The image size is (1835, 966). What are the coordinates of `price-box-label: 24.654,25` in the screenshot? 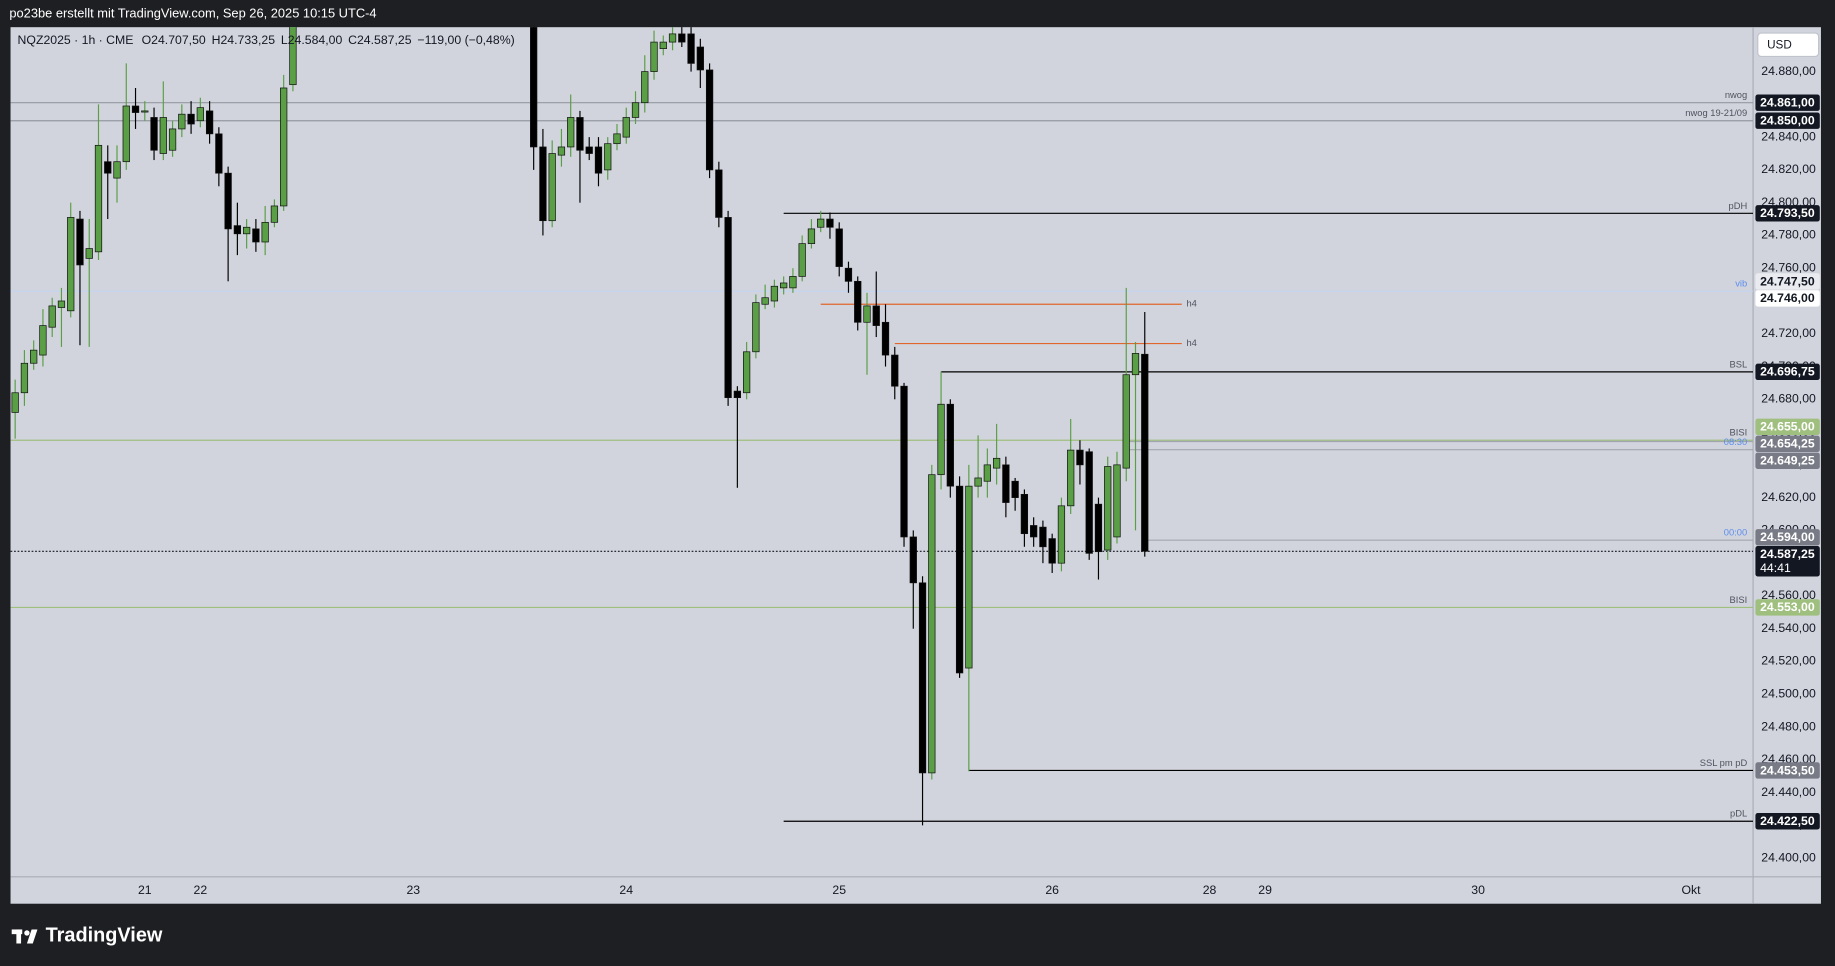 It's located at (1787, 444).